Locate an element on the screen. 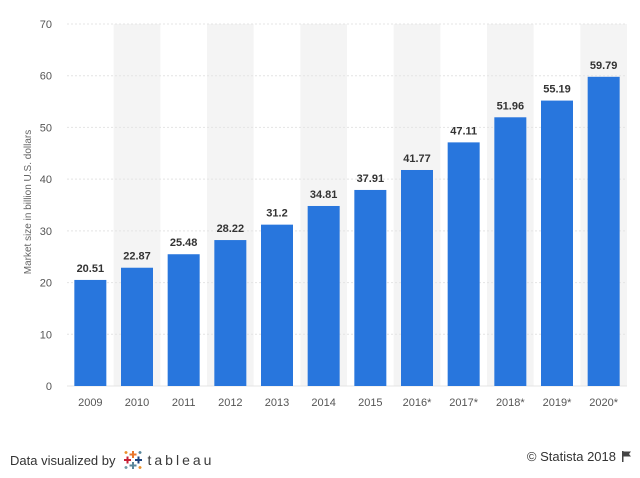  bar-value-label: 20.51 is located at coordinates (91, 269).